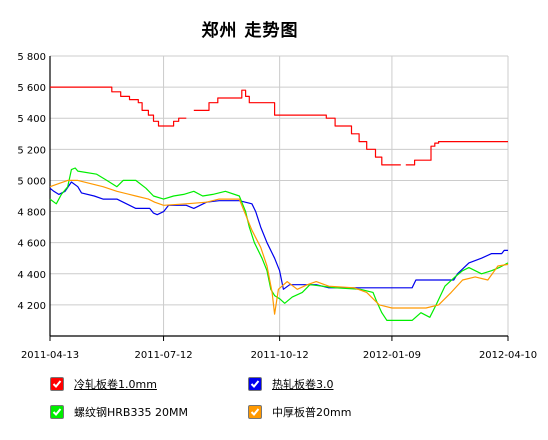 This screenshot has height=440, width=548. I want to click on legend-item-medium-plate: 中厚板普20mm, so click(299, 412).